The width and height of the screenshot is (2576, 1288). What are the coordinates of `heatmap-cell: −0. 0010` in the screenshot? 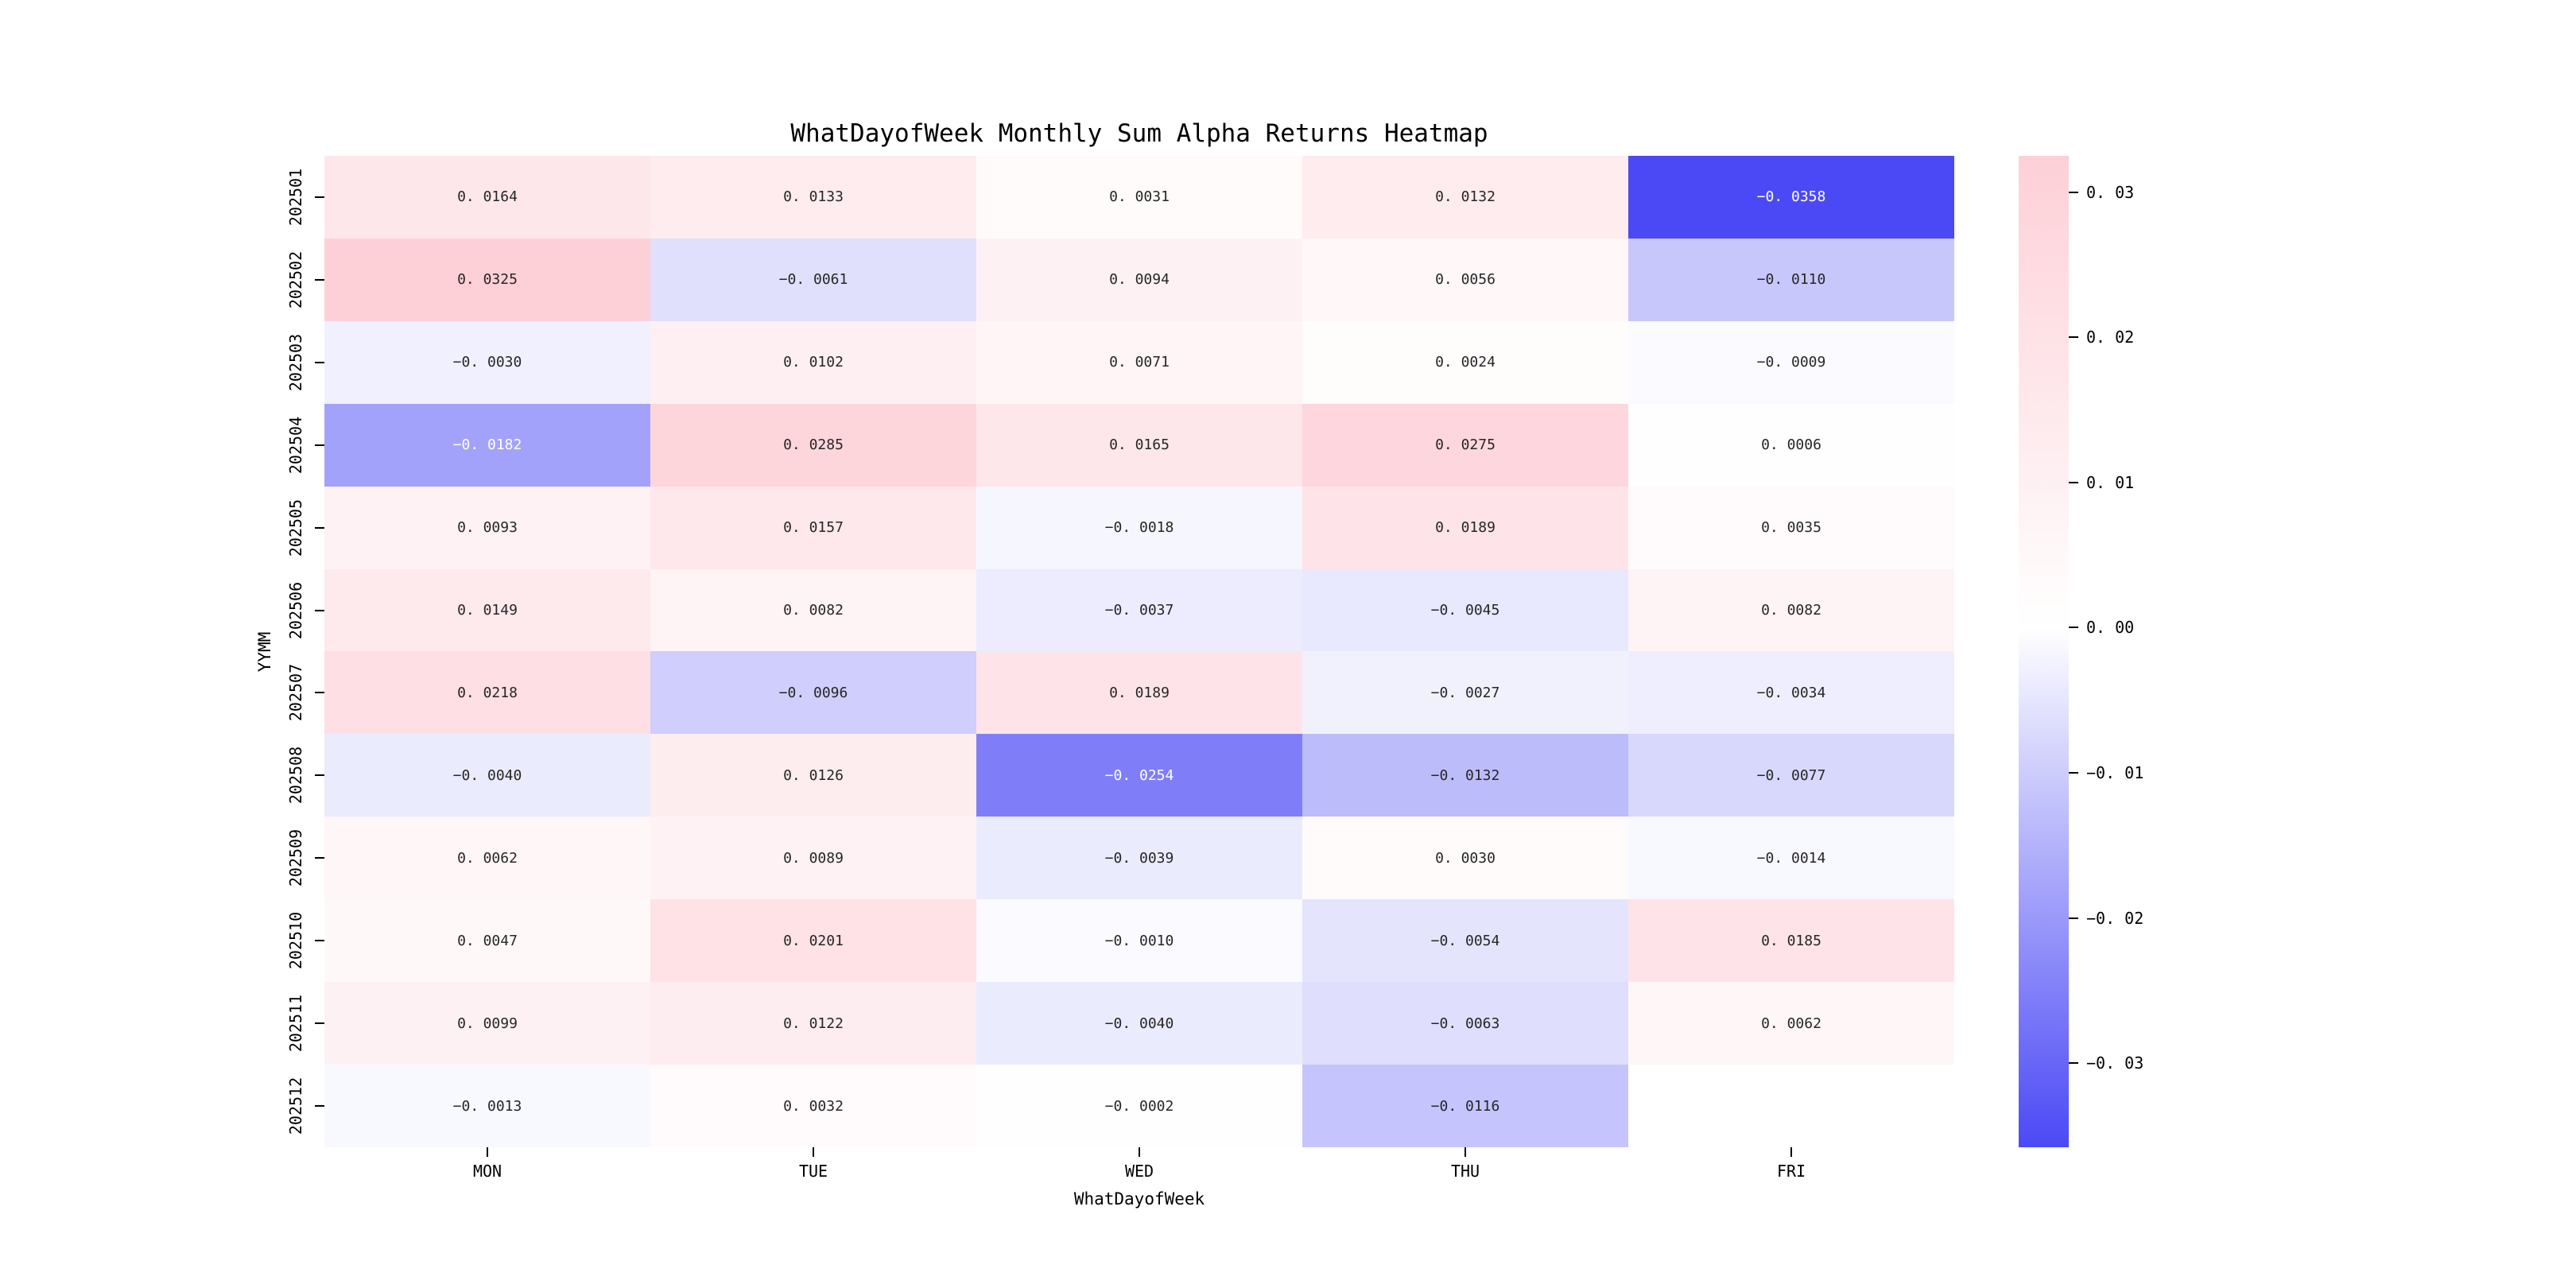 It's located at (1139, 941).